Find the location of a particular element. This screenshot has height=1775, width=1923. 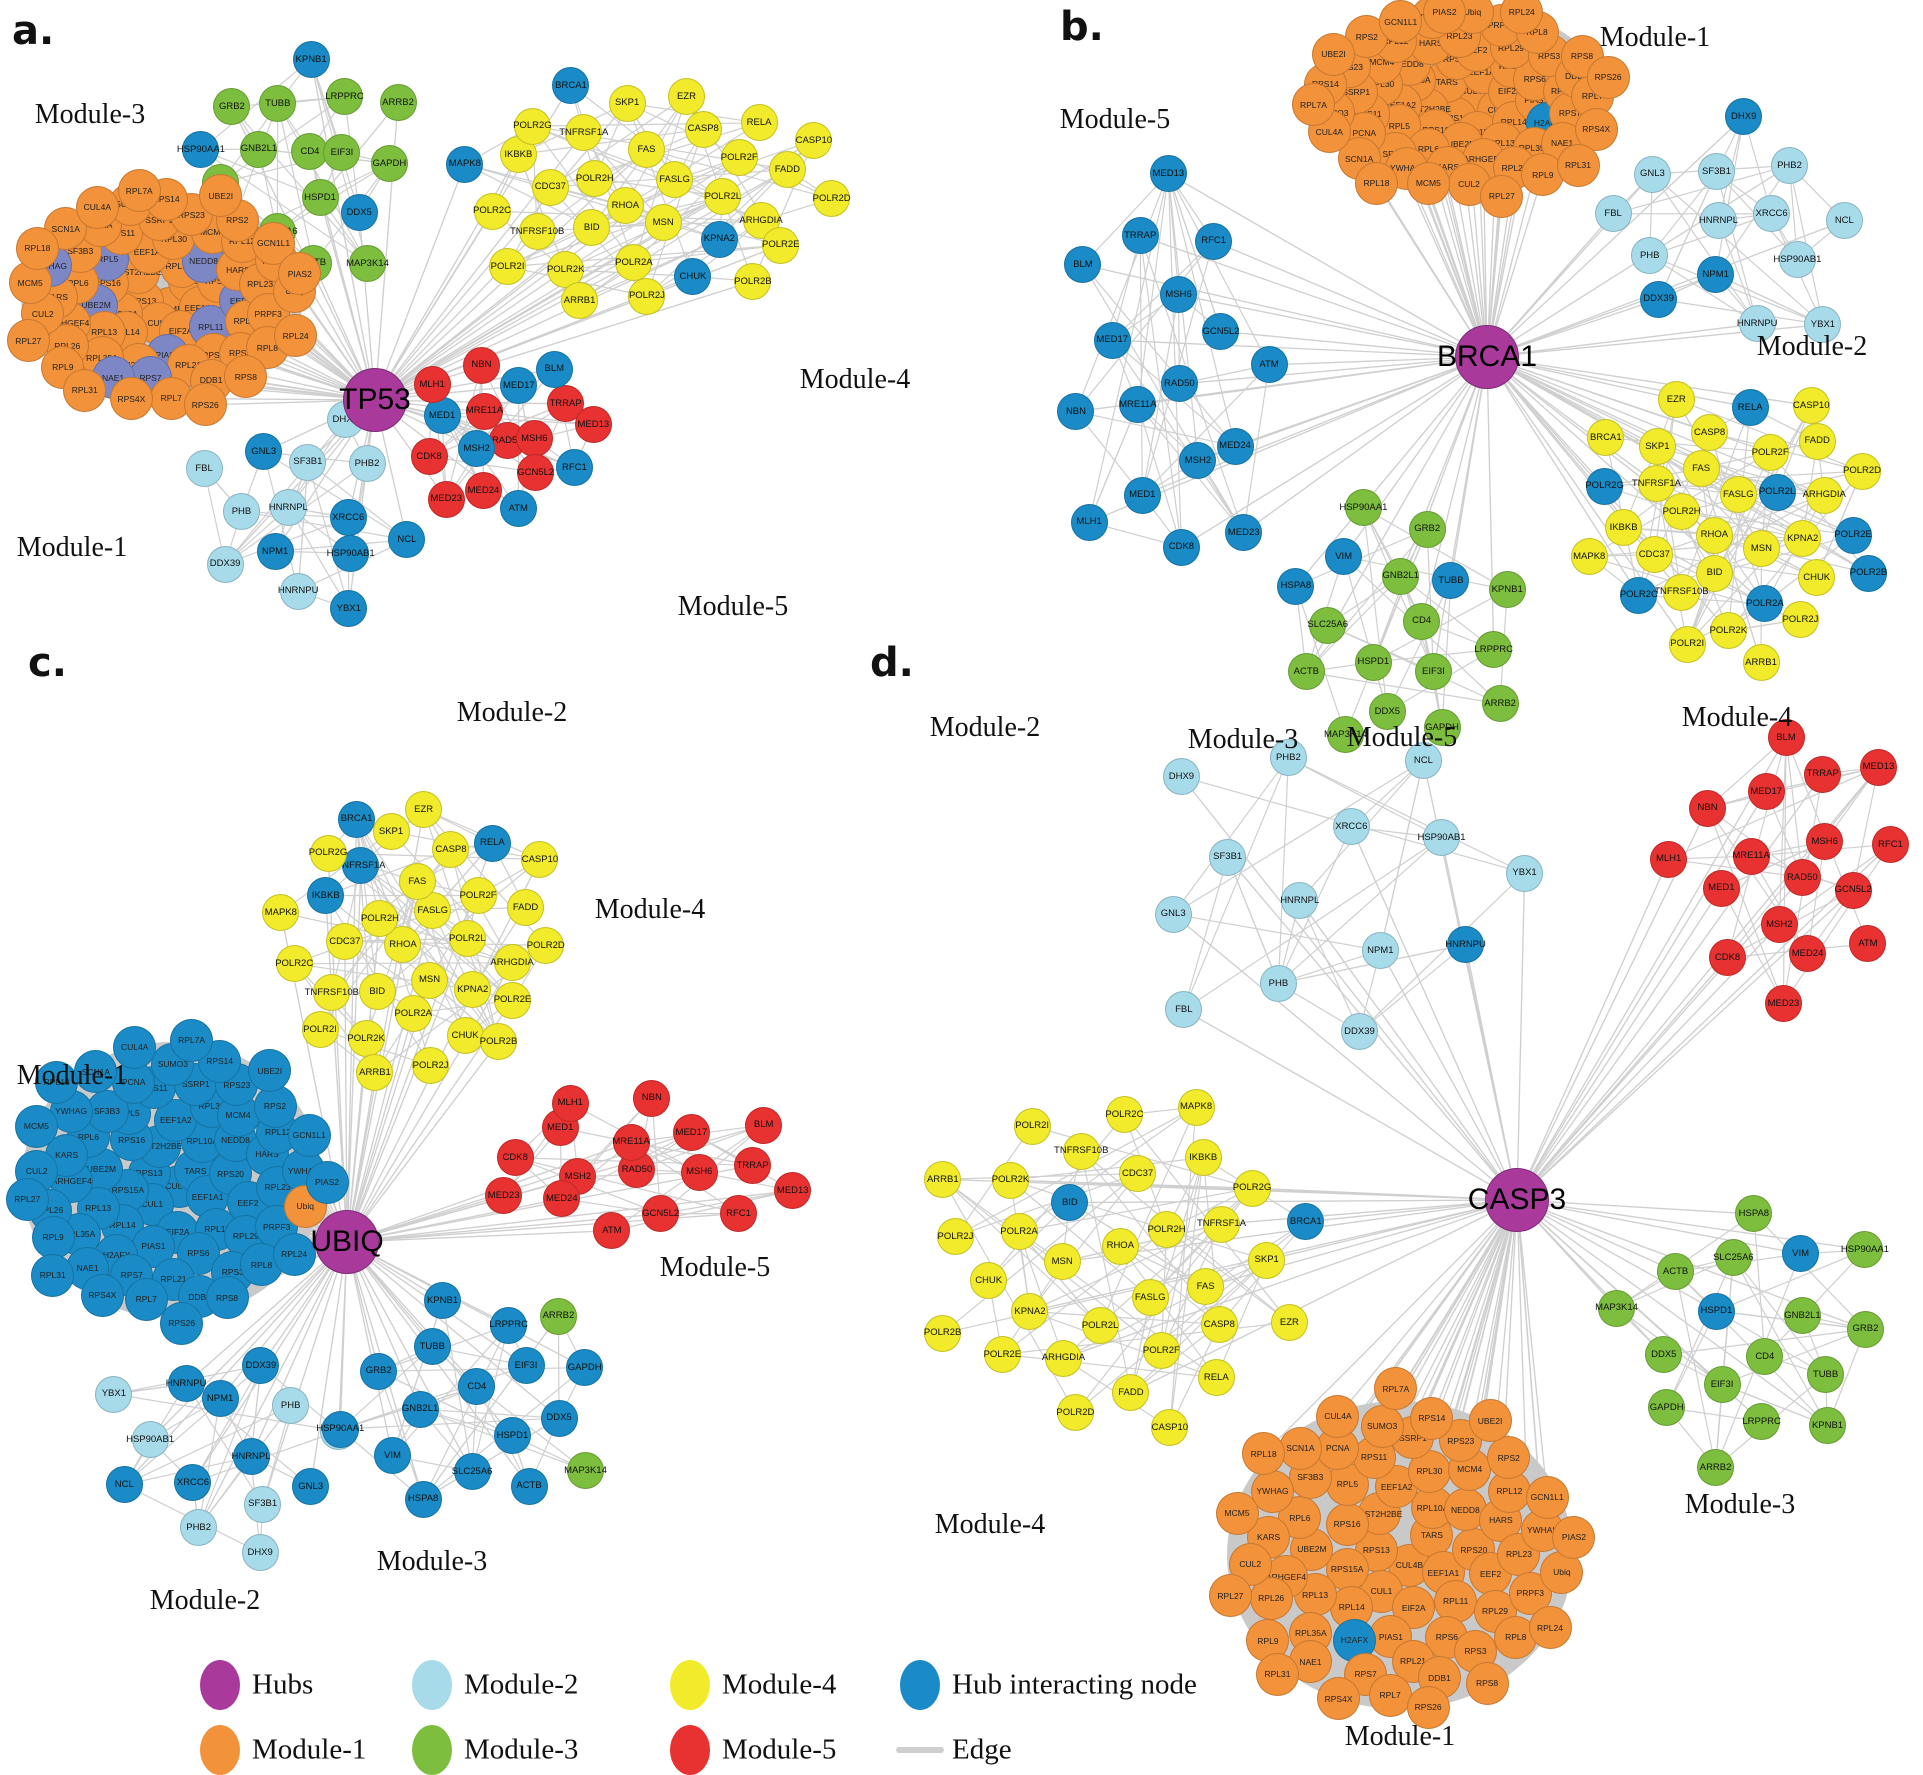

hub-node-ubiq is located at coordinates (347, 1242).